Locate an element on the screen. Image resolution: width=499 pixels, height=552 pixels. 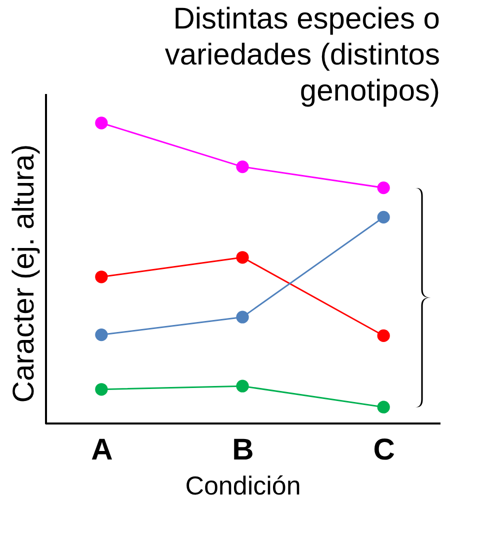
chart-title: Distintas especies o variedades (distintos genotipos) is located at coordinates (302, 55).